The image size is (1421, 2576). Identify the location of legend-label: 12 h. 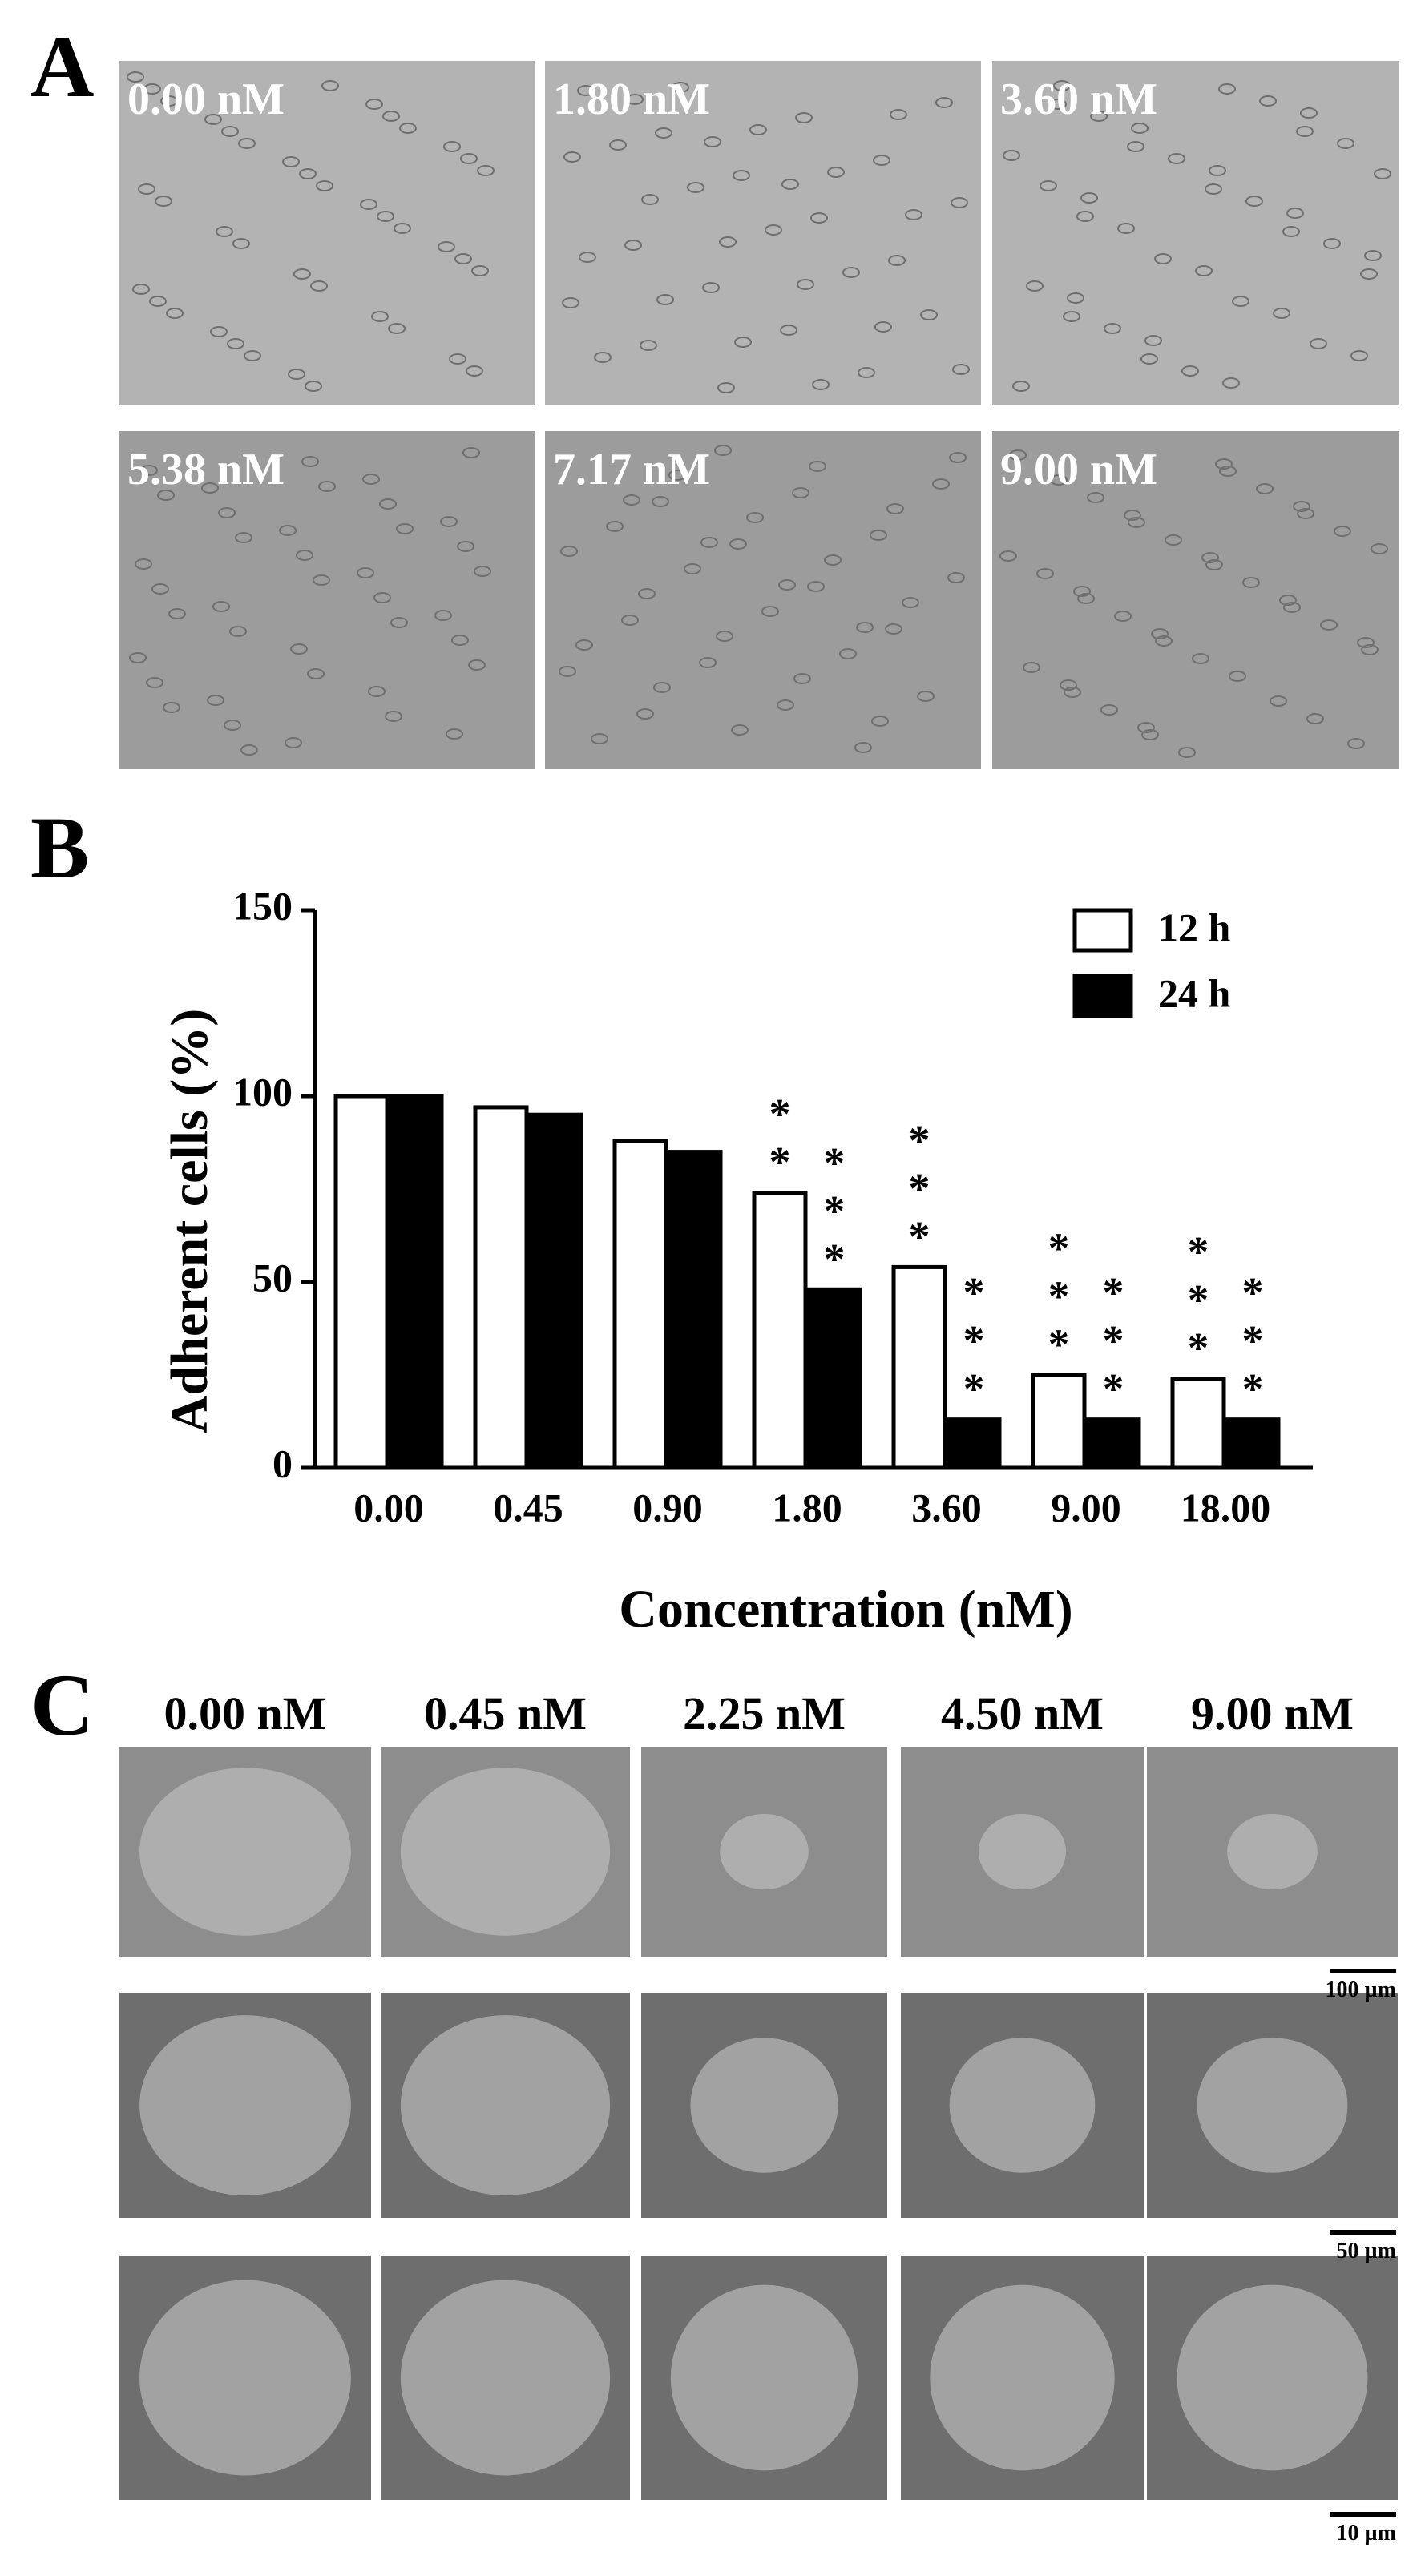
(1194, 927).